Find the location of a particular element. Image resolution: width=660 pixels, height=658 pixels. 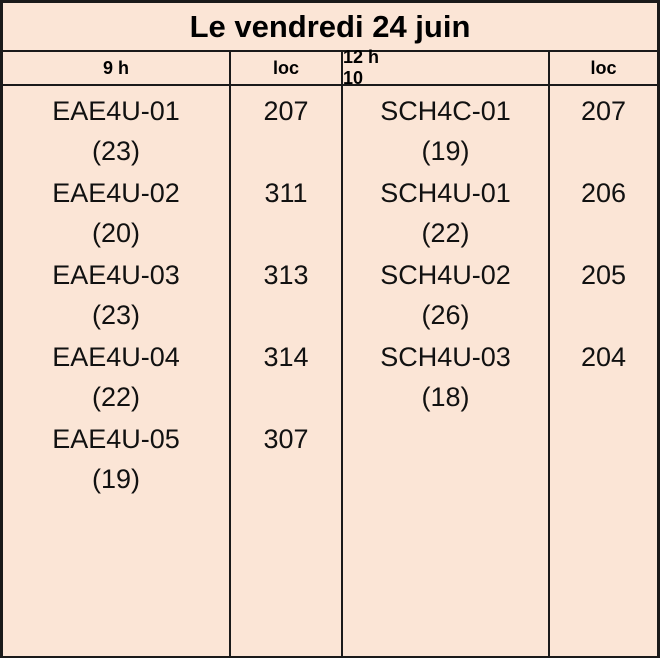

room-number: 311 is located at coordinates (286, 193).